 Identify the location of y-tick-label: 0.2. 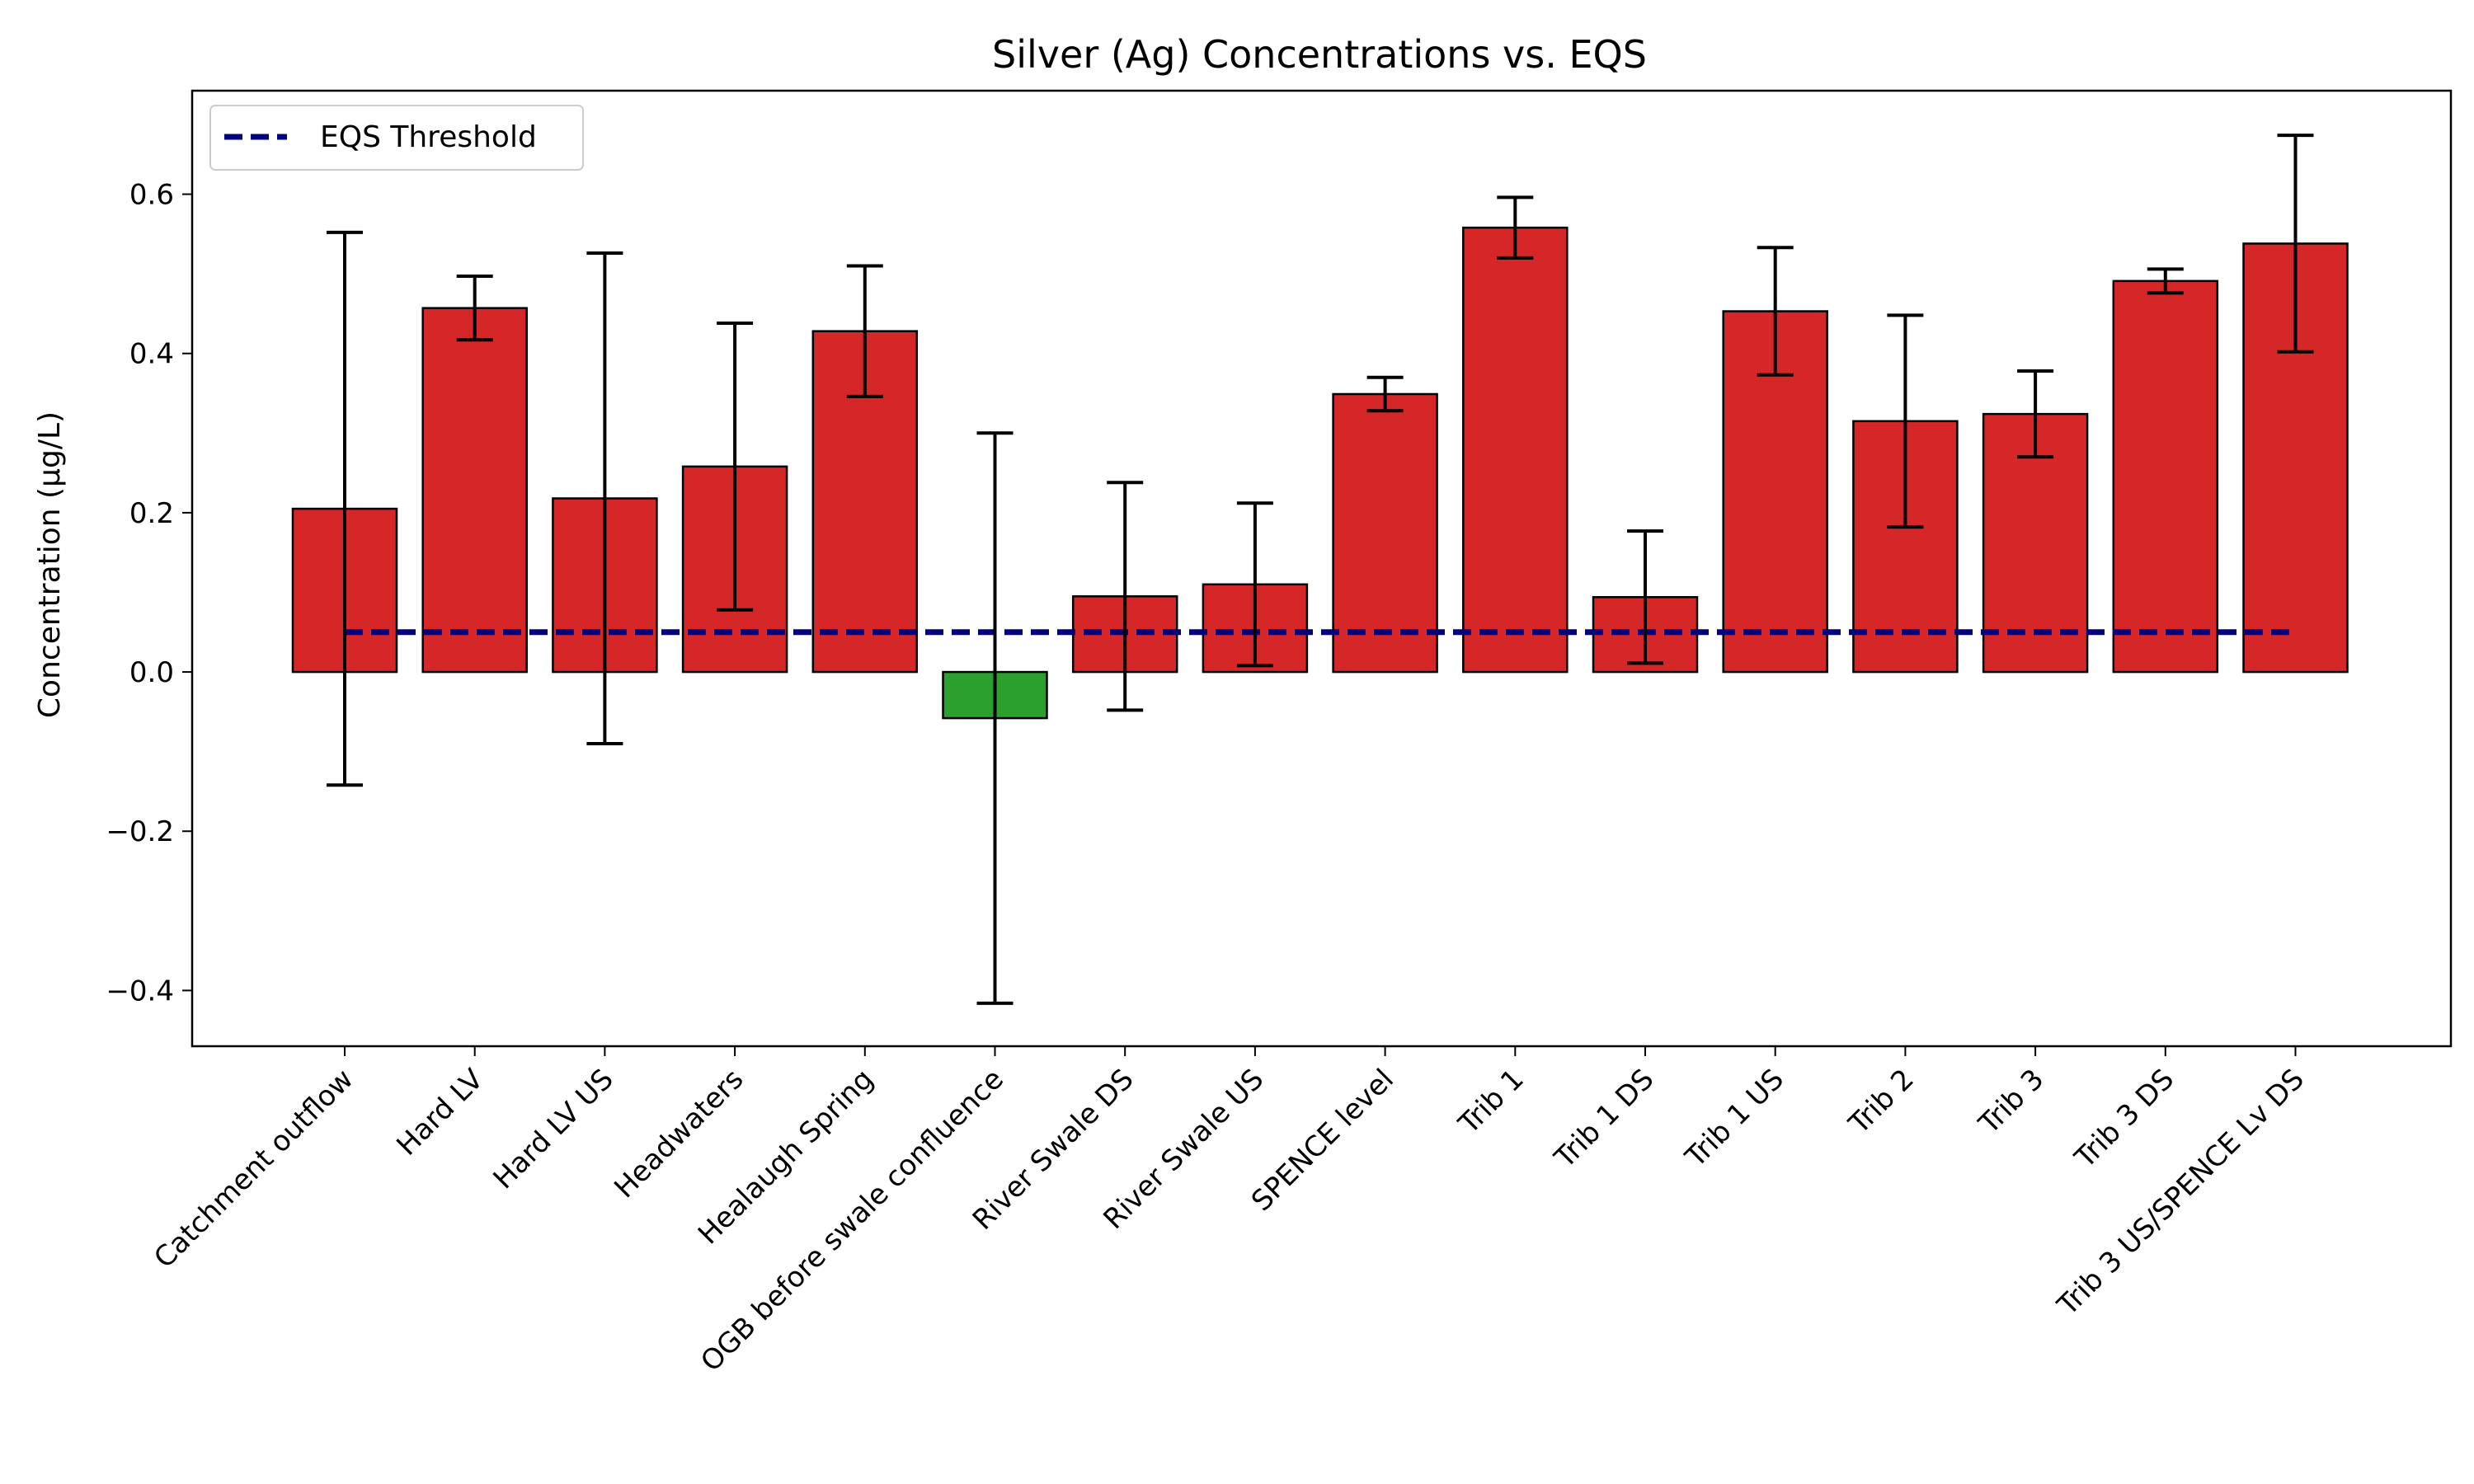
(151, 513).